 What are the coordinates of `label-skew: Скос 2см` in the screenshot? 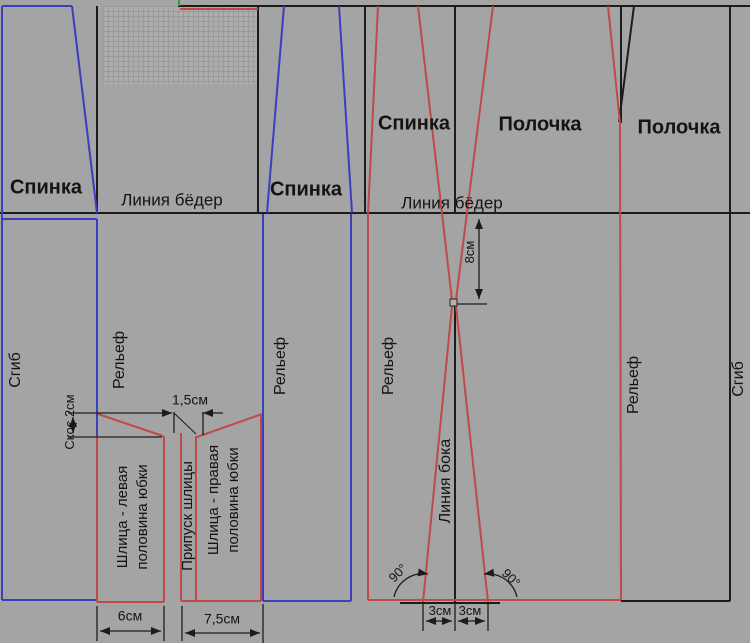 It's located at (70, 422).